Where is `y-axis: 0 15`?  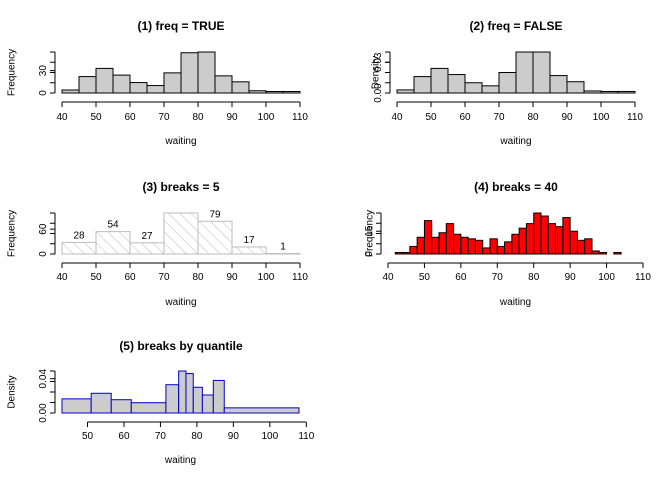
y-axis: 0 15 is located at coordinates (373, 234).